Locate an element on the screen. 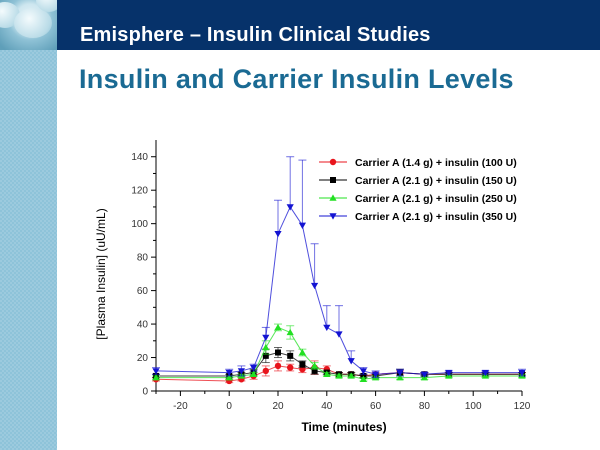  x-tick-label: 100 is located at coordinates (473, 406).